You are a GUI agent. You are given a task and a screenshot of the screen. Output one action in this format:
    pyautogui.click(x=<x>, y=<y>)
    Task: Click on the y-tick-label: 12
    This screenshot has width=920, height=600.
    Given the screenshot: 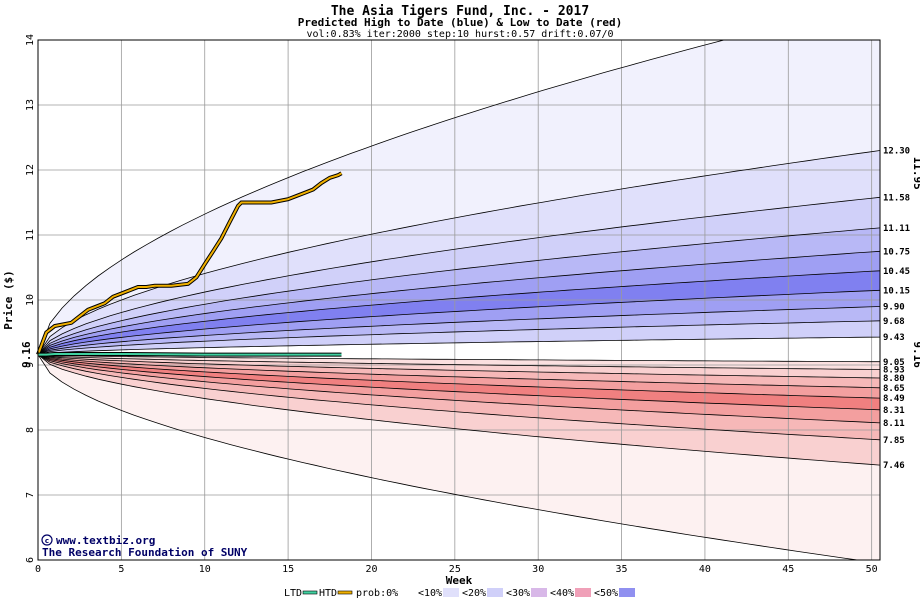 What is the action you would take?
    pyautogui.click(x=30, y=170)
    